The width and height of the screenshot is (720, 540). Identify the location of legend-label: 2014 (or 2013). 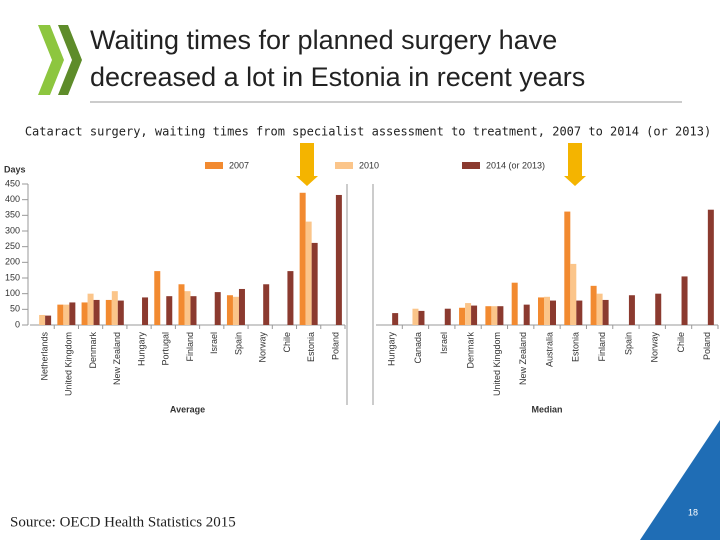
(515, 165).